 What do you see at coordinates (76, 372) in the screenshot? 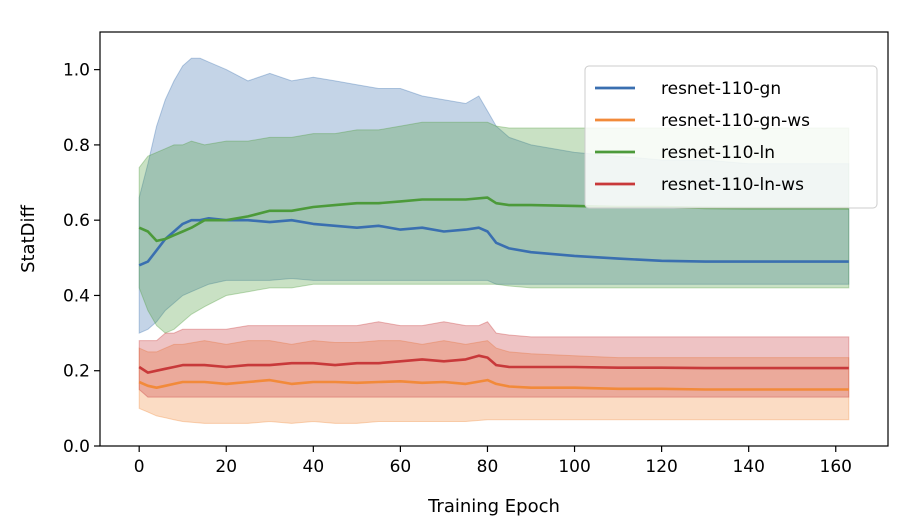
I see `y-tick-label: 0.2` at bounding box center [76, 372].